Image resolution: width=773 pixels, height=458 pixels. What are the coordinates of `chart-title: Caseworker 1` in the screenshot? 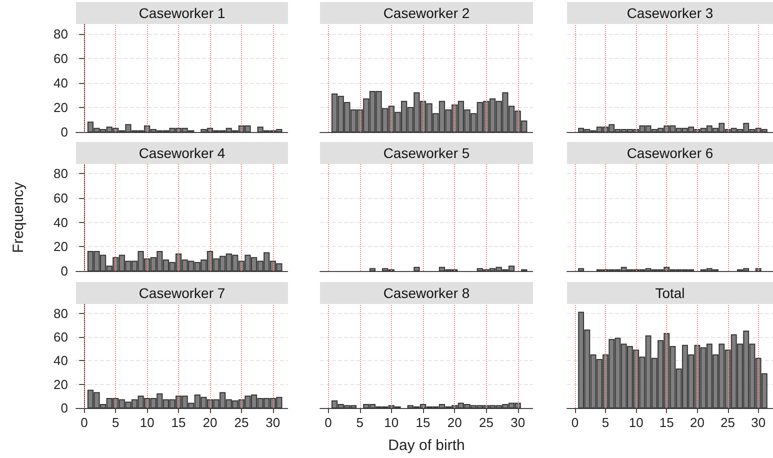 It's located at (182, 13).